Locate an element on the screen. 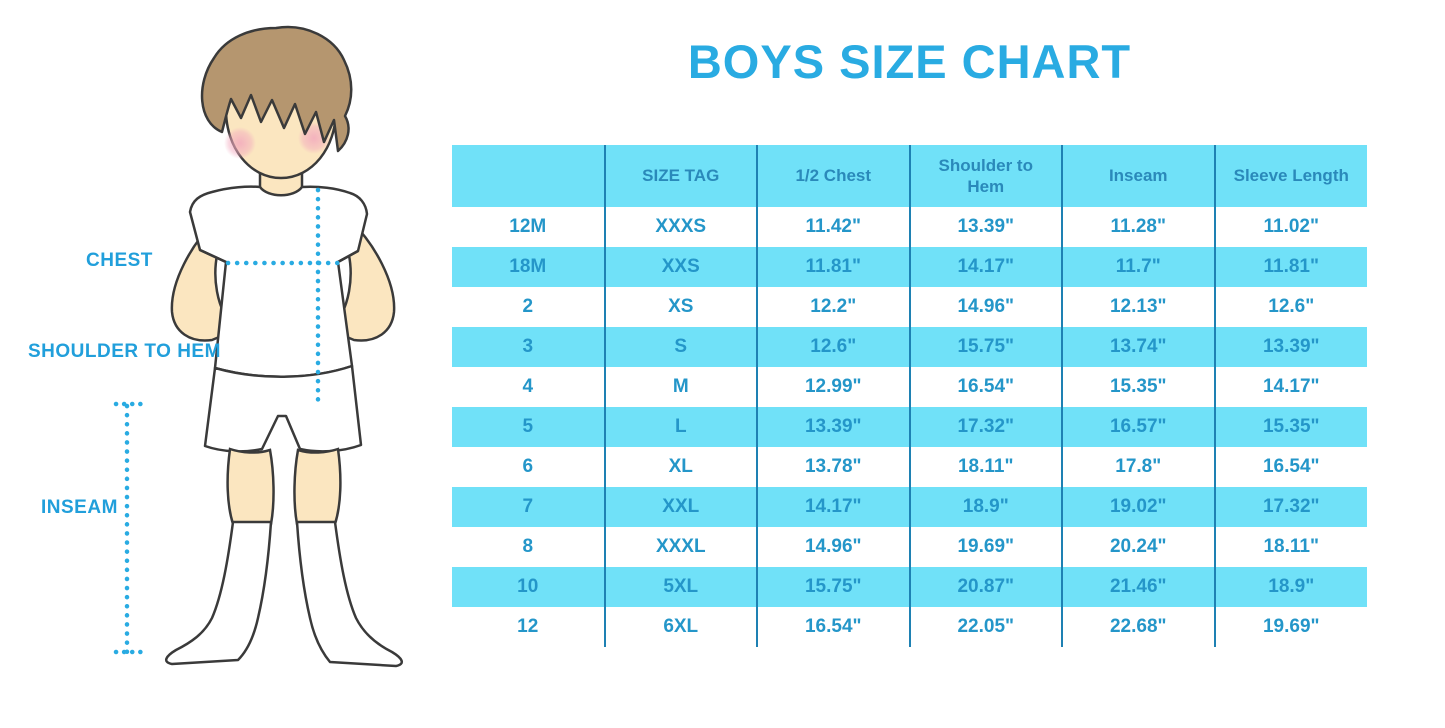  right-sleeve-seam is located at coordinates (348, 256).